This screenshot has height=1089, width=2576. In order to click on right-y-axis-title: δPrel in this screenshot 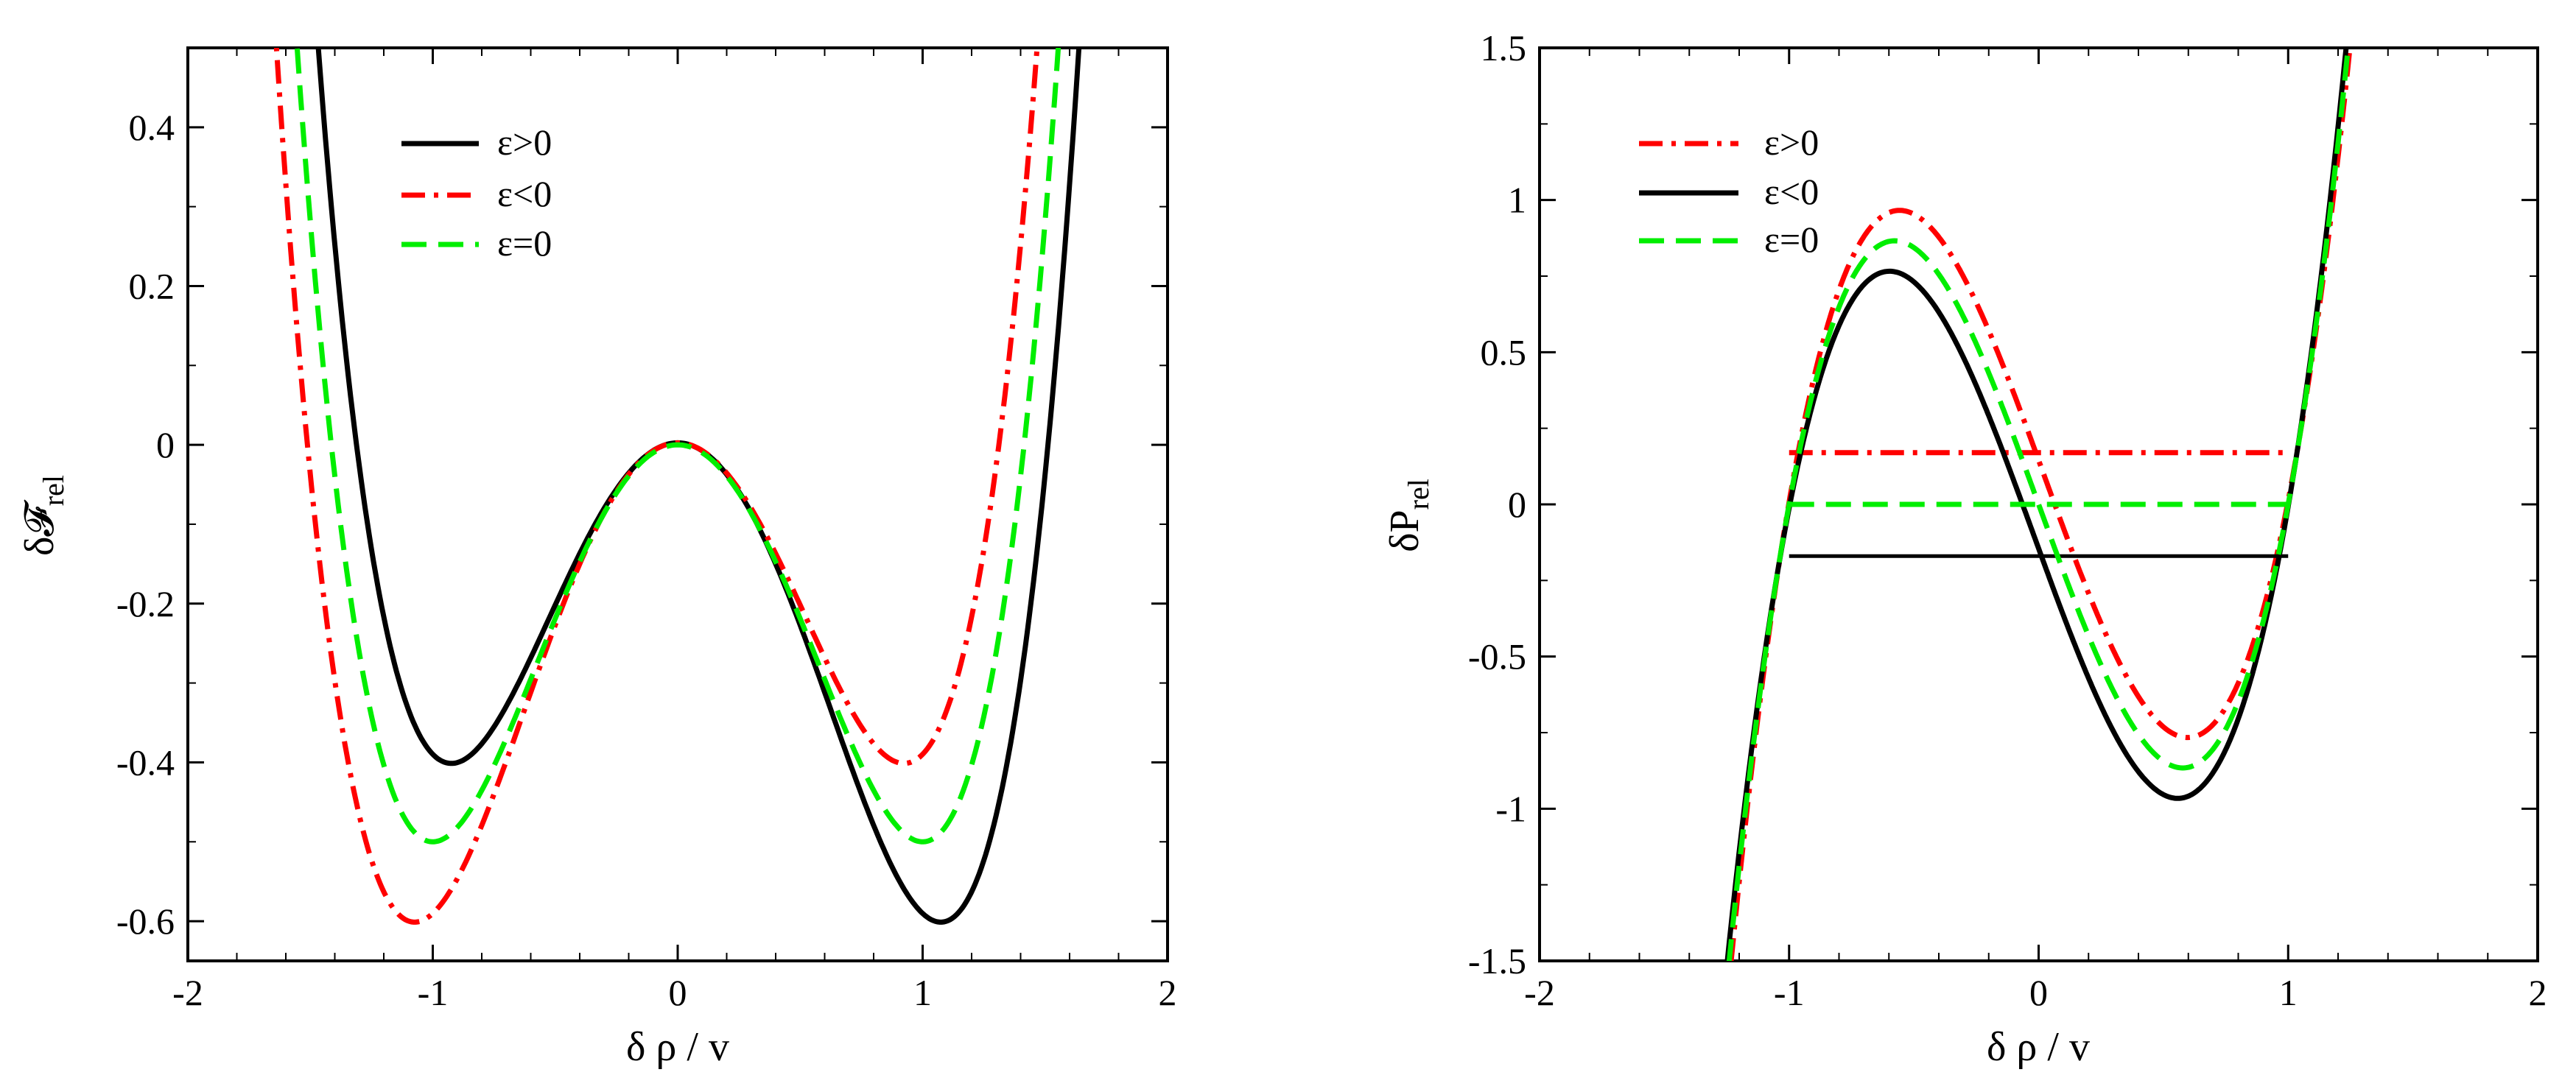, I will do `click(1408, 515)`.